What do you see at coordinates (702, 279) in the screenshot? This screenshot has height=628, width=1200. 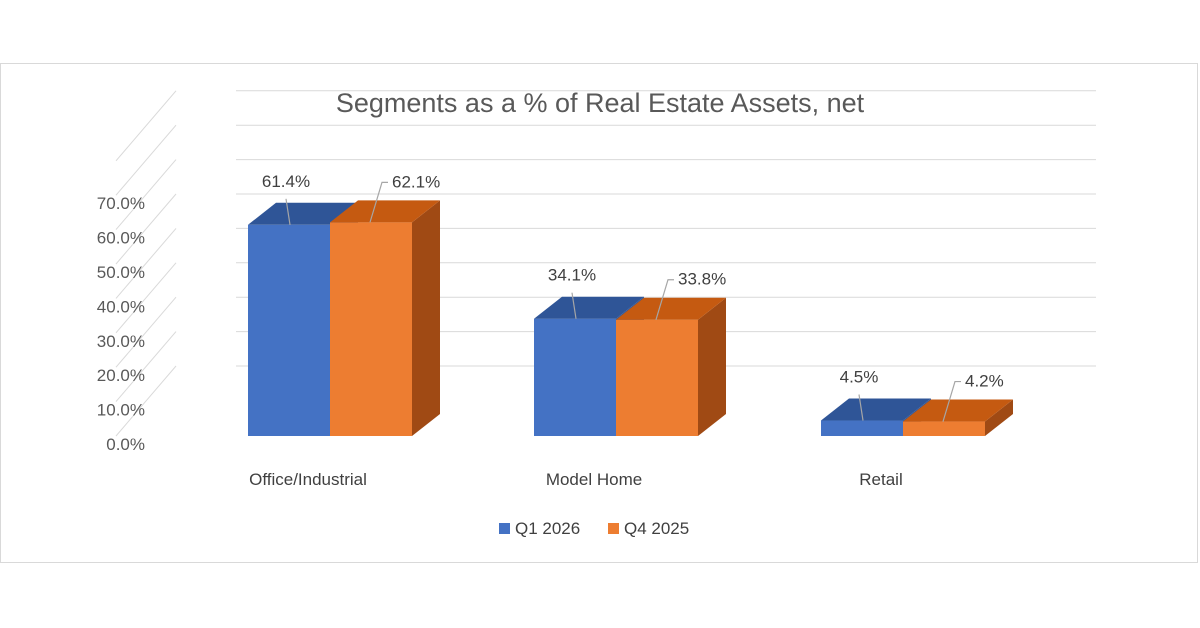 I see `data-label: 33.8%` at bounding box center [702, 279].